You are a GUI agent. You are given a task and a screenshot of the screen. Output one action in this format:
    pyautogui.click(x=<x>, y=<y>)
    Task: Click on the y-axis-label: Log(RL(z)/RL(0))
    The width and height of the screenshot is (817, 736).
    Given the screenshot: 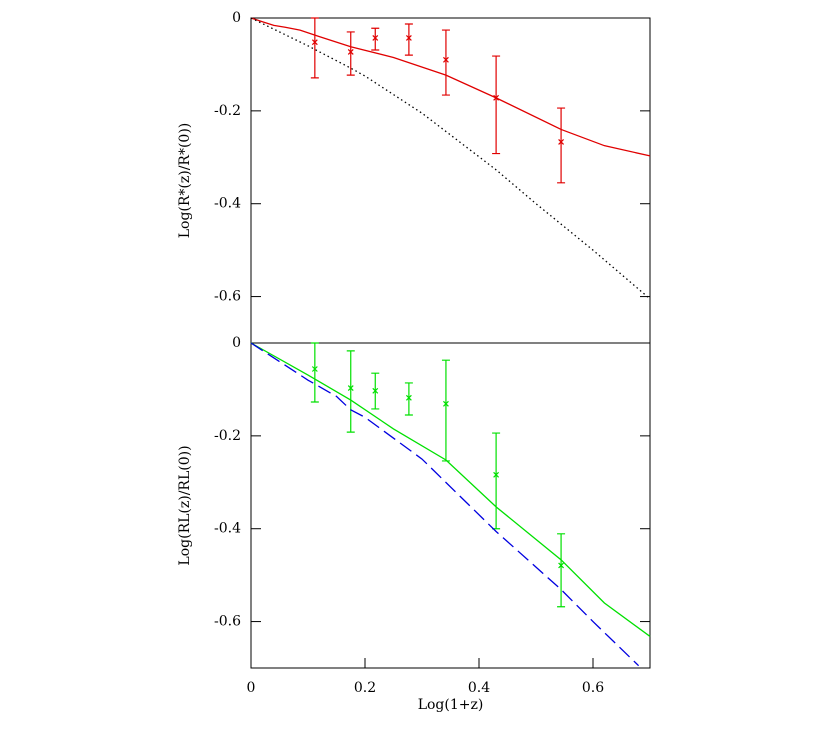 What is the action you would take?
    pyautogui.click(x=185, y=505)
    